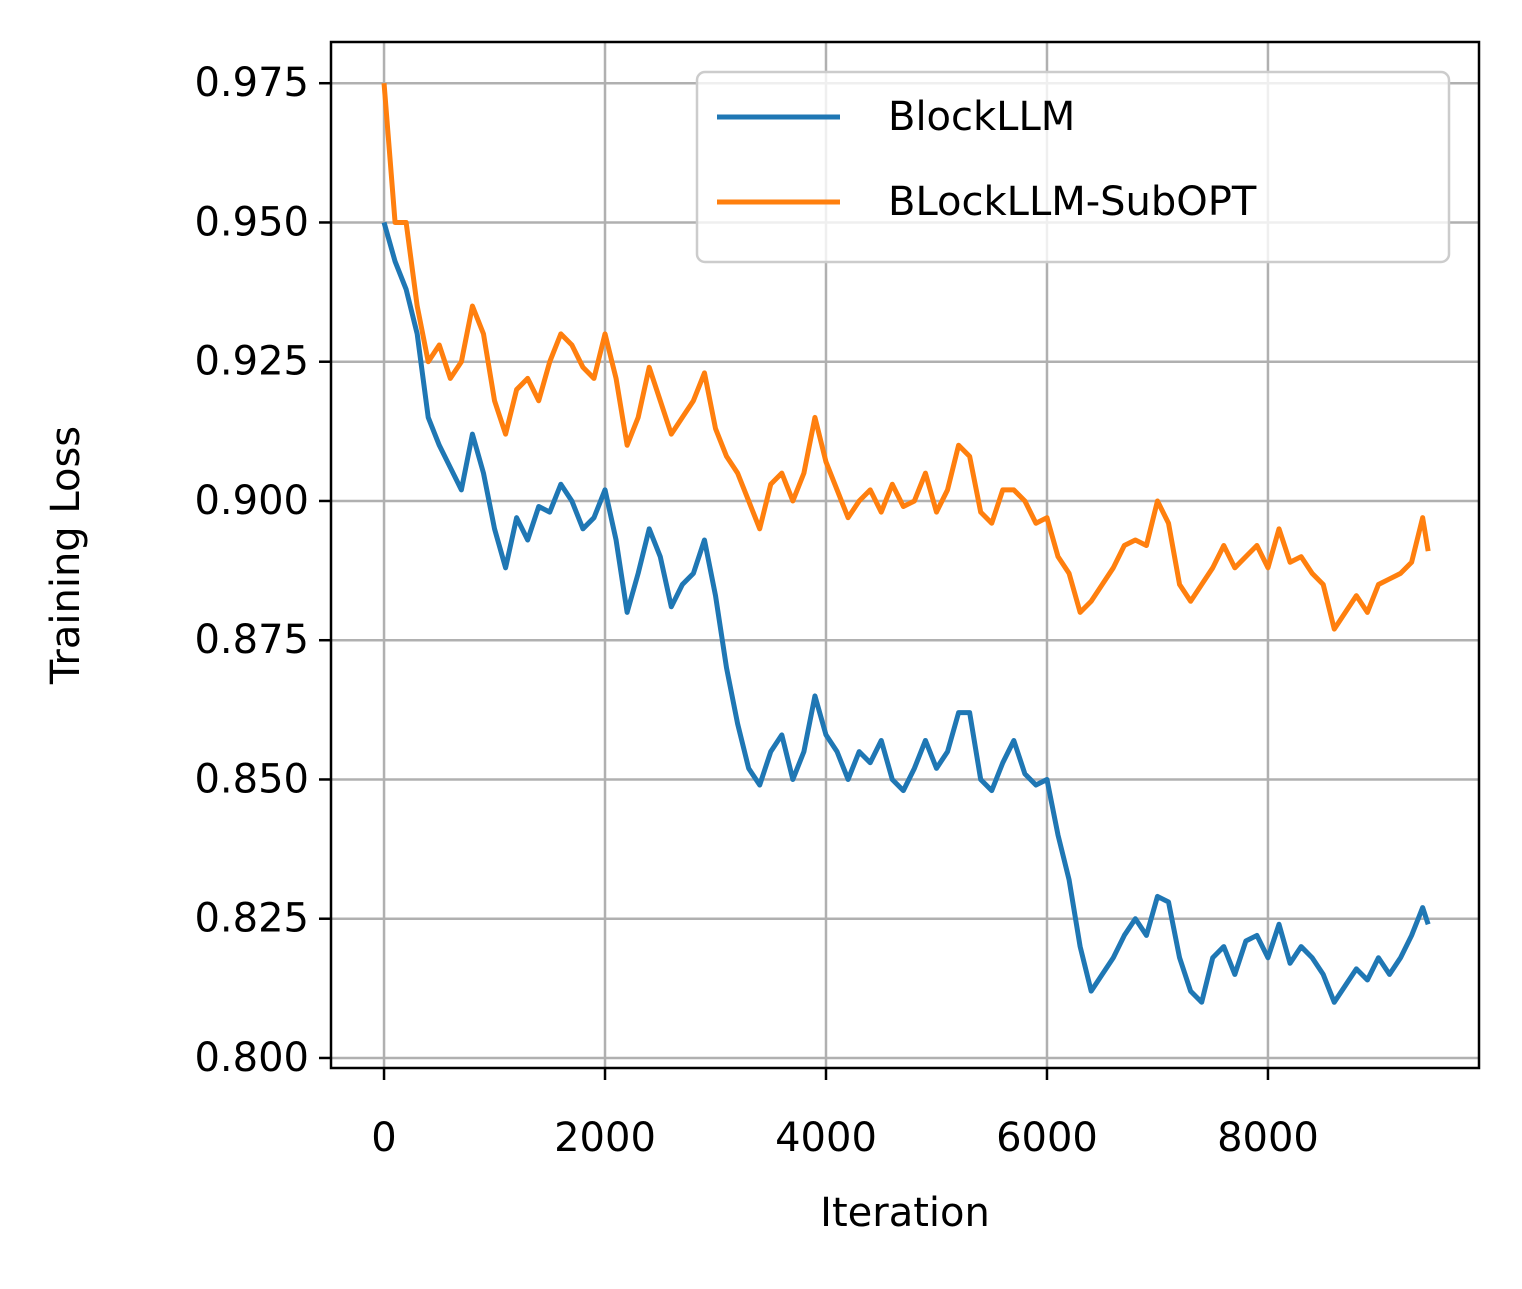 This screenshot has width=1522, height=1289. What do you see at coordinates (251, 83) in the screenshot?
I see `y-tick-label: 0.975` at bounding box center [251, 83].